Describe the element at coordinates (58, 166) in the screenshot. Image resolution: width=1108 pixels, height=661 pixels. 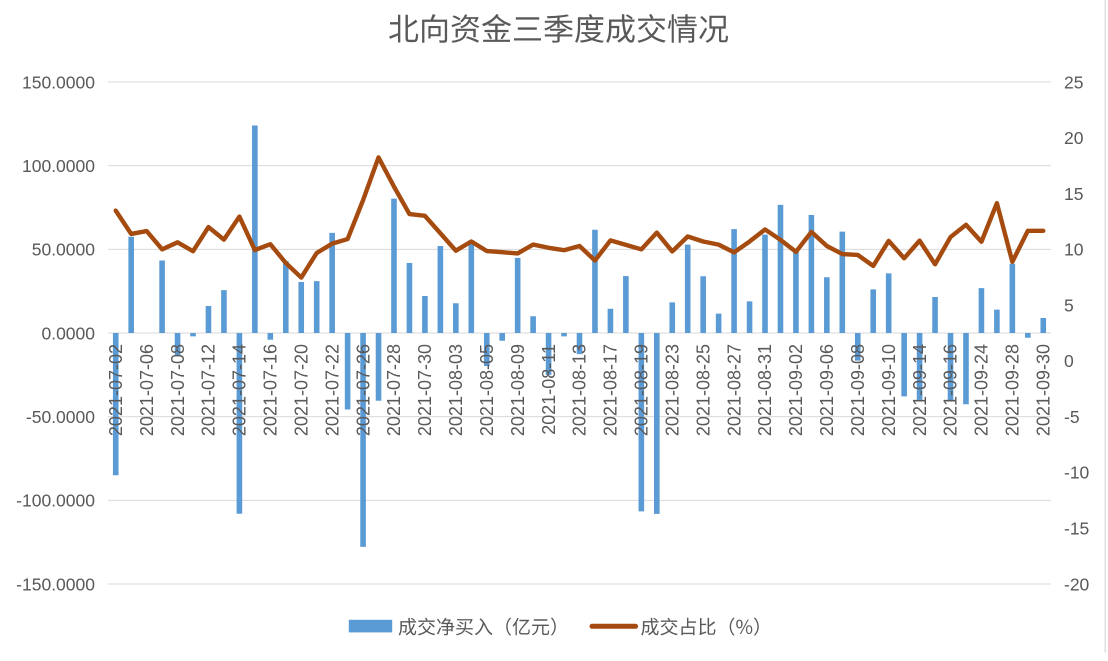
I see `svg-text: 100.0000` at that location.